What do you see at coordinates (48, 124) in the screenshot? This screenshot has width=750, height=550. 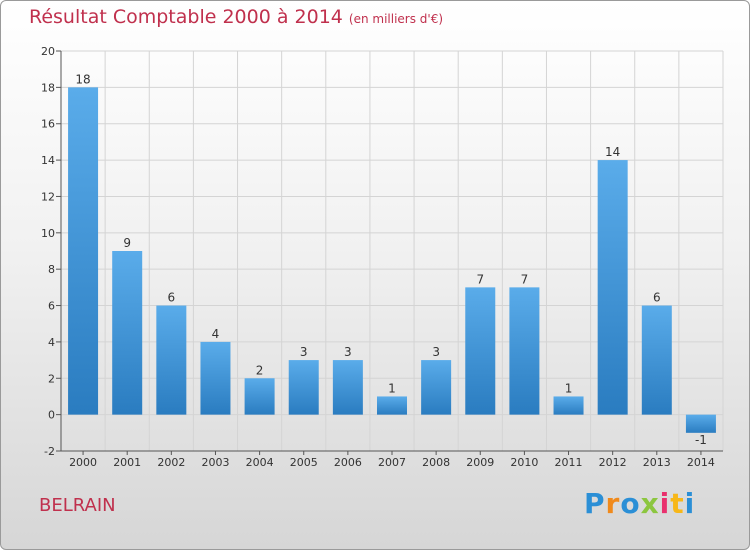 I see `y-tick-label: 16` at bounding box center [48, 124].